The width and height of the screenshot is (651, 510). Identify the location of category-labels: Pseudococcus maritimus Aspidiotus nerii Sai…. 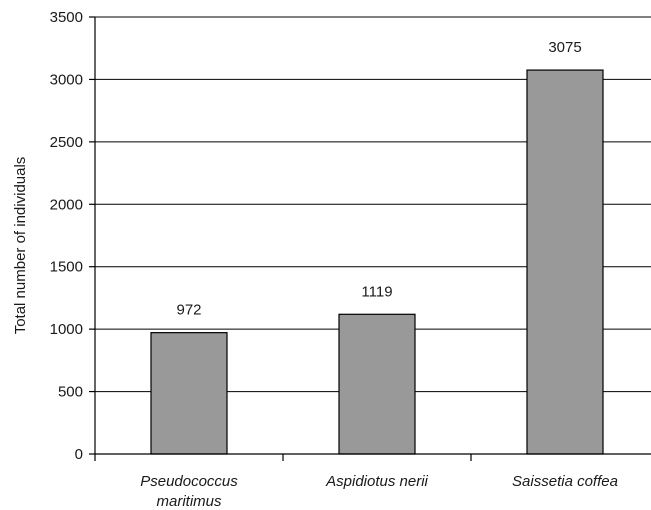
(379, 491).